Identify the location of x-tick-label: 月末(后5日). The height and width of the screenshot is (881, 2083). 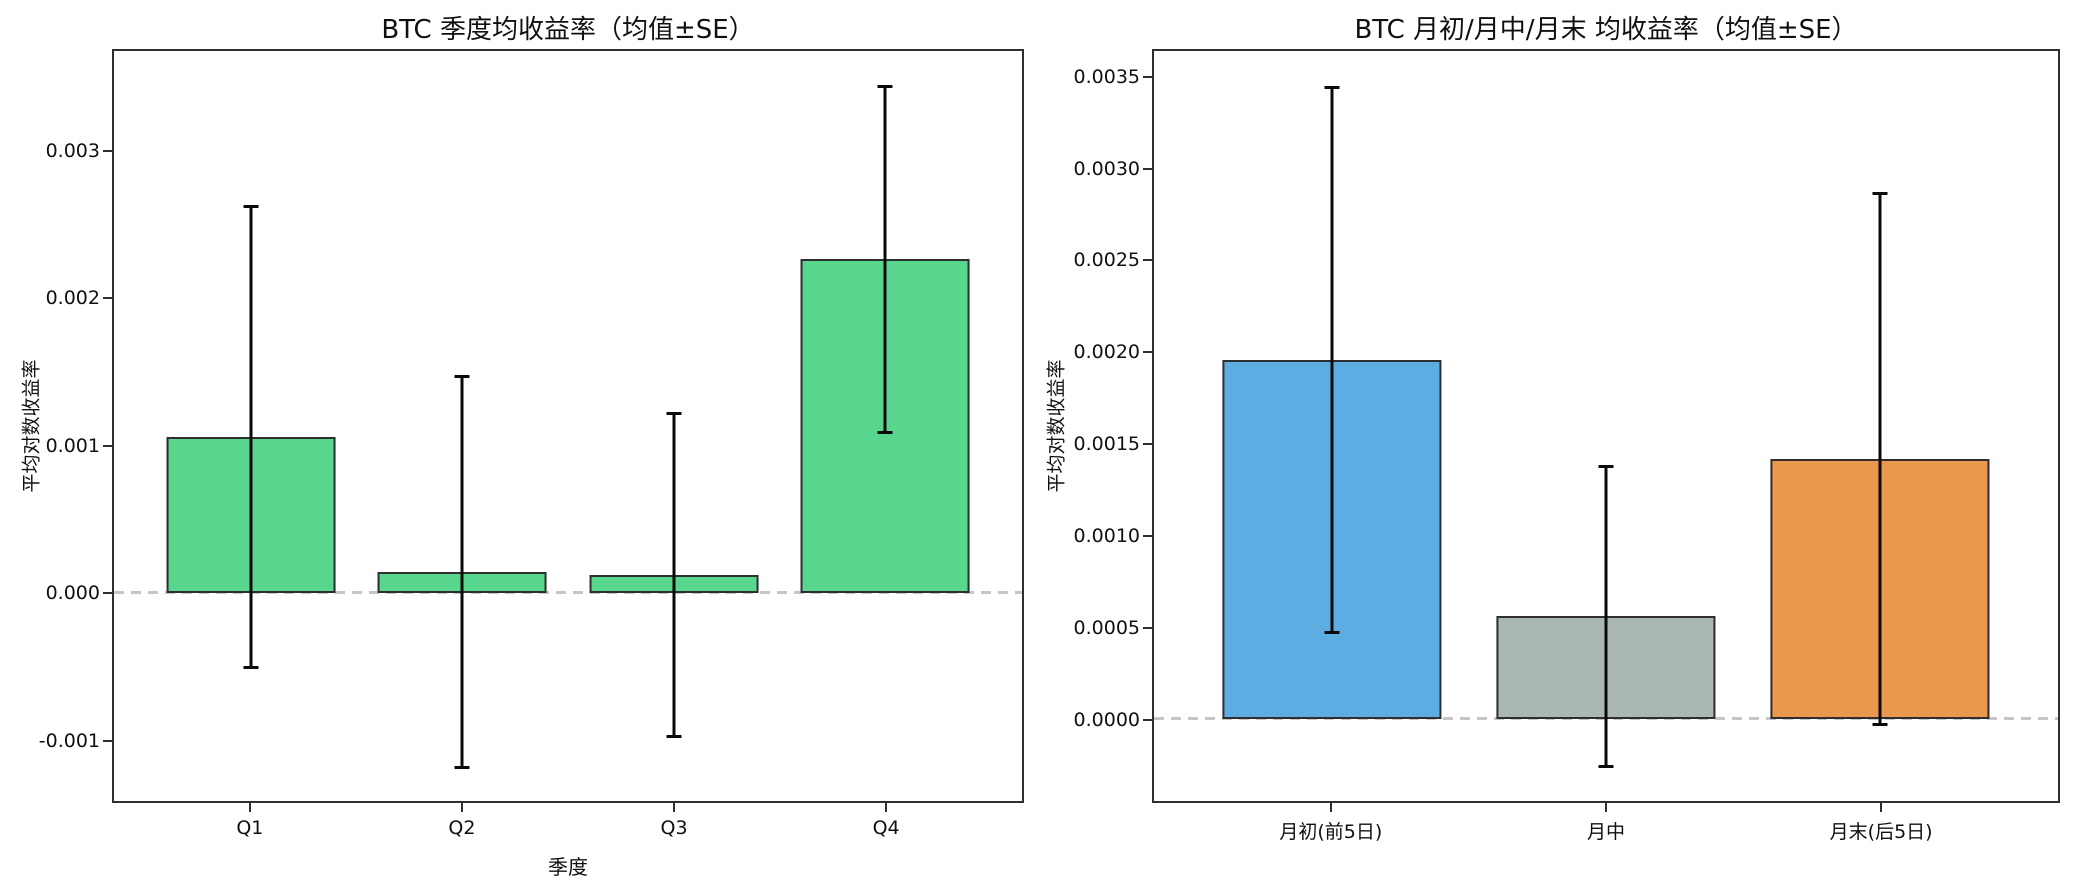
(1881, 832).